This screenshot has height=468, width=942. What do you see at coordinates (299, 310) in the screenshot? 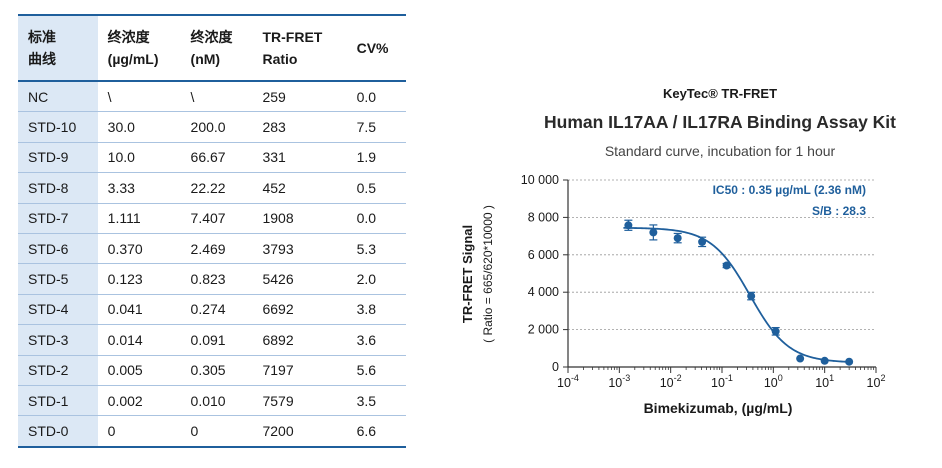
I see `table-cell: 6692` at bounding box center [299, 310].